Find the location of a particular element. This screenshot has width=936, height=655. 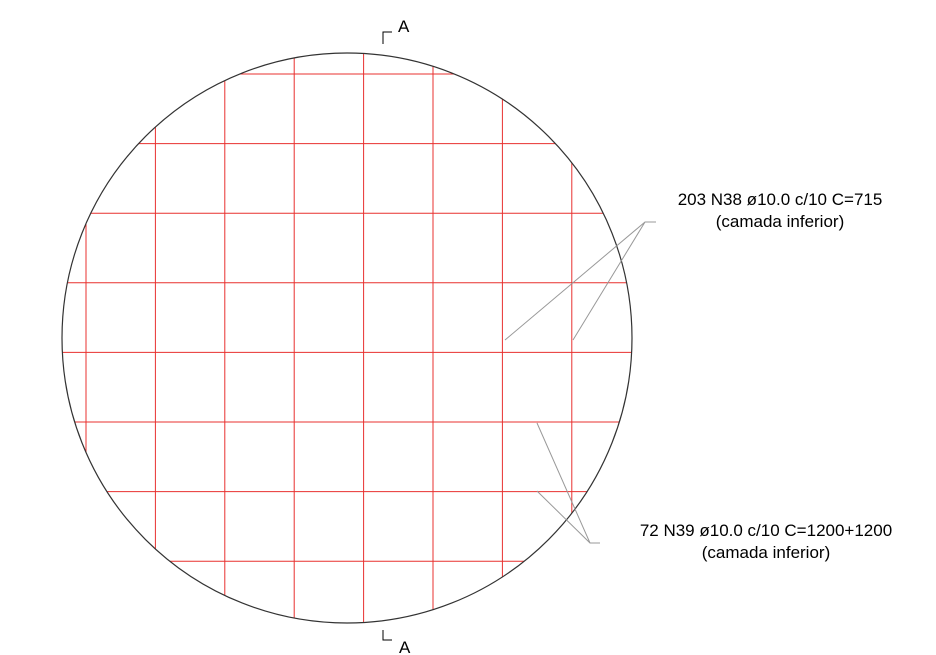

annotation-text: 72 N39 ø10.0 c/10 C=1200+1200 is located at coordinates (766, 530).